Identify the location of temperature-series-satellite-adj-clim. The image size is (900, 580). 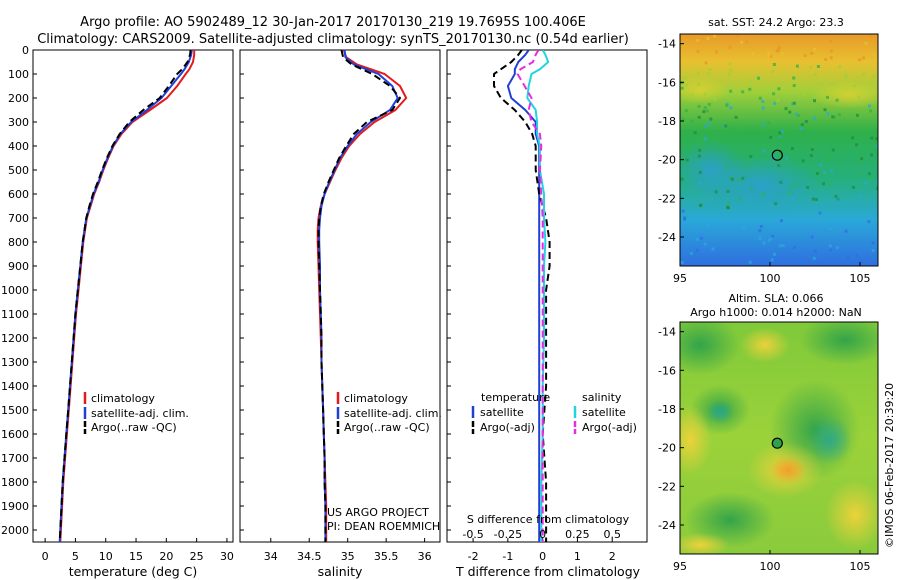
(125, 296).